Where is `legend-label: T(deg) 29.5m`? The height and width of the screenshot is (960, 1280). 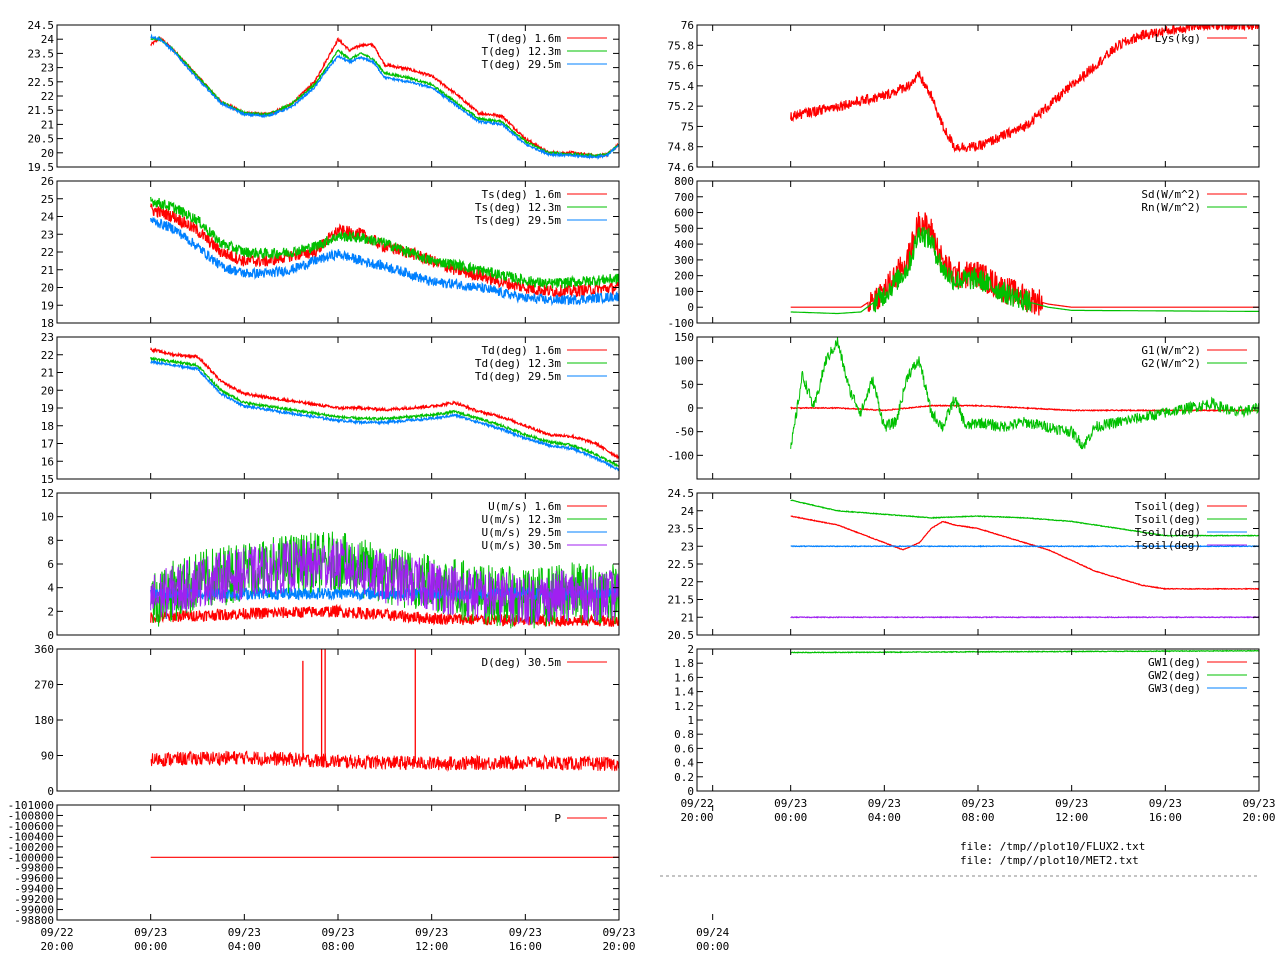
legend-label: T(deg) 29.5m is located at coordinates (522, 64).